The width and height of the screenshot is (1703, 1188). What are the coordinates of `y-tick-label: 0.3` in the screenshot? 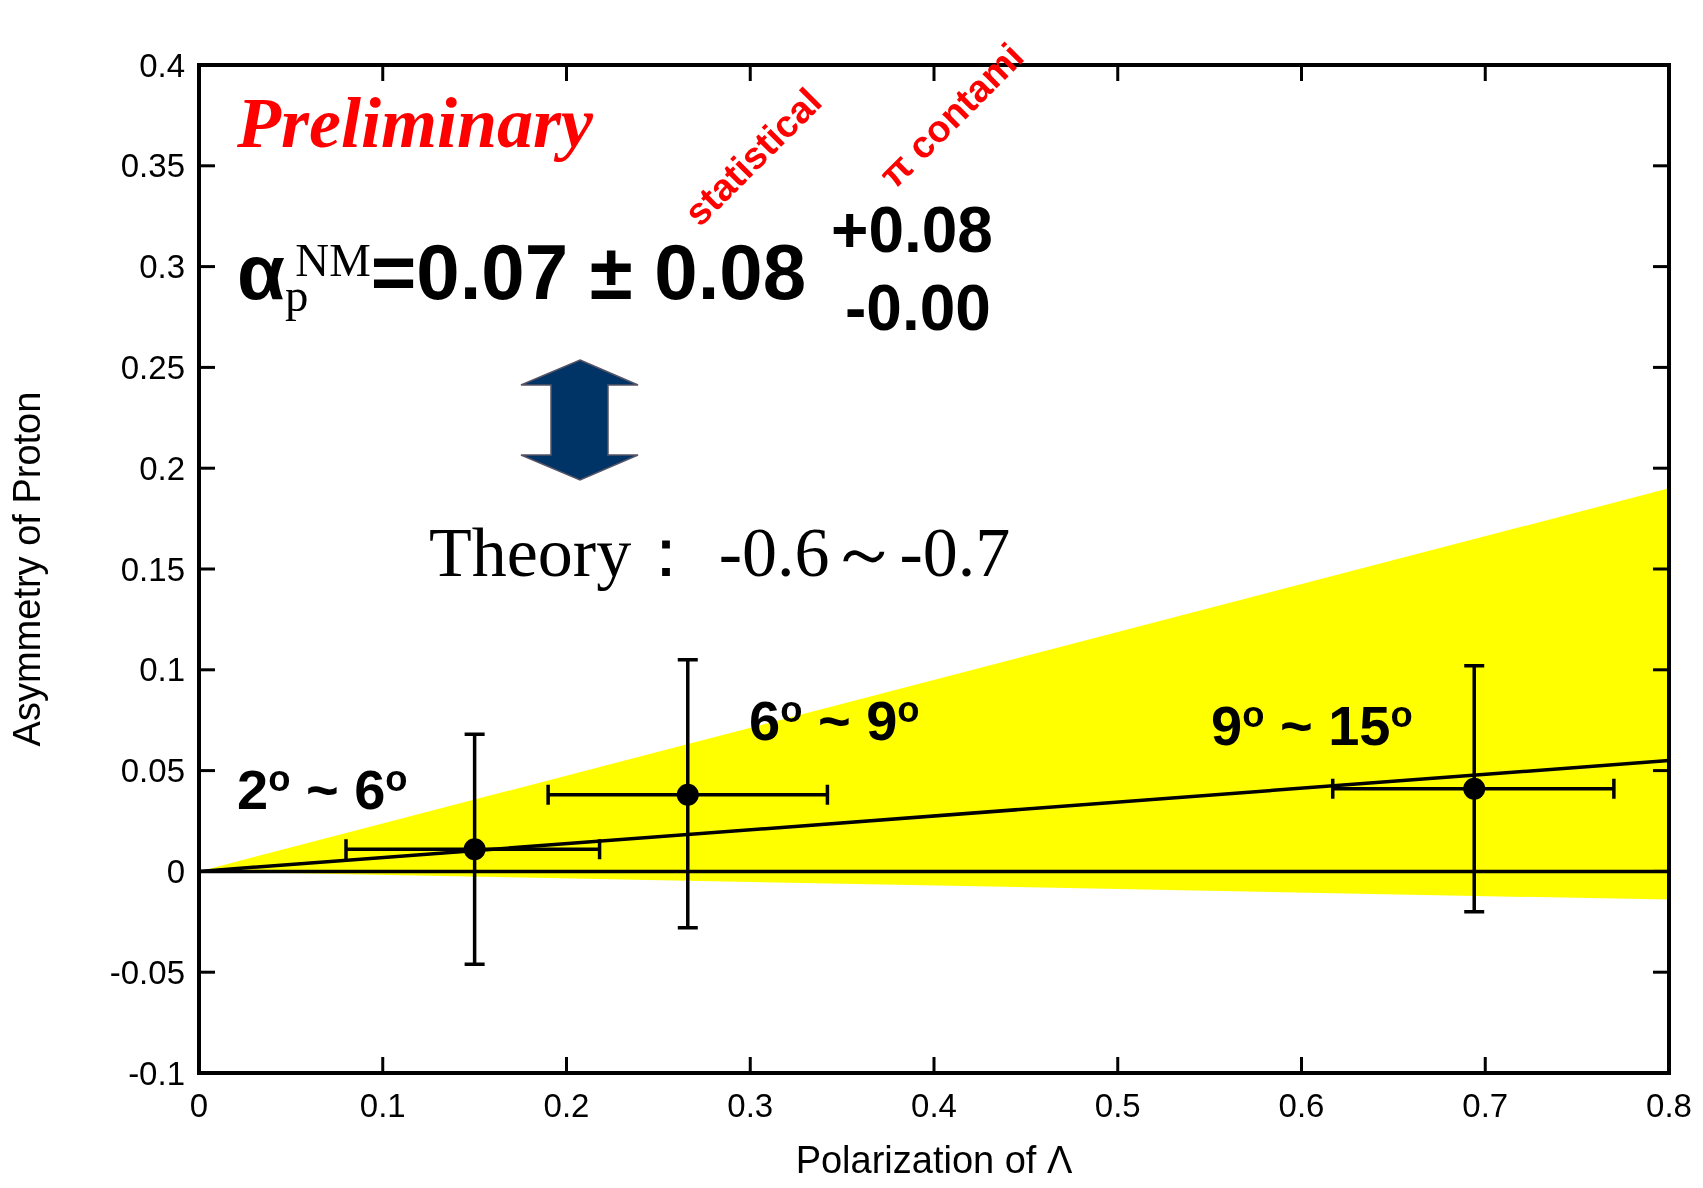 It's located at (162, 267).